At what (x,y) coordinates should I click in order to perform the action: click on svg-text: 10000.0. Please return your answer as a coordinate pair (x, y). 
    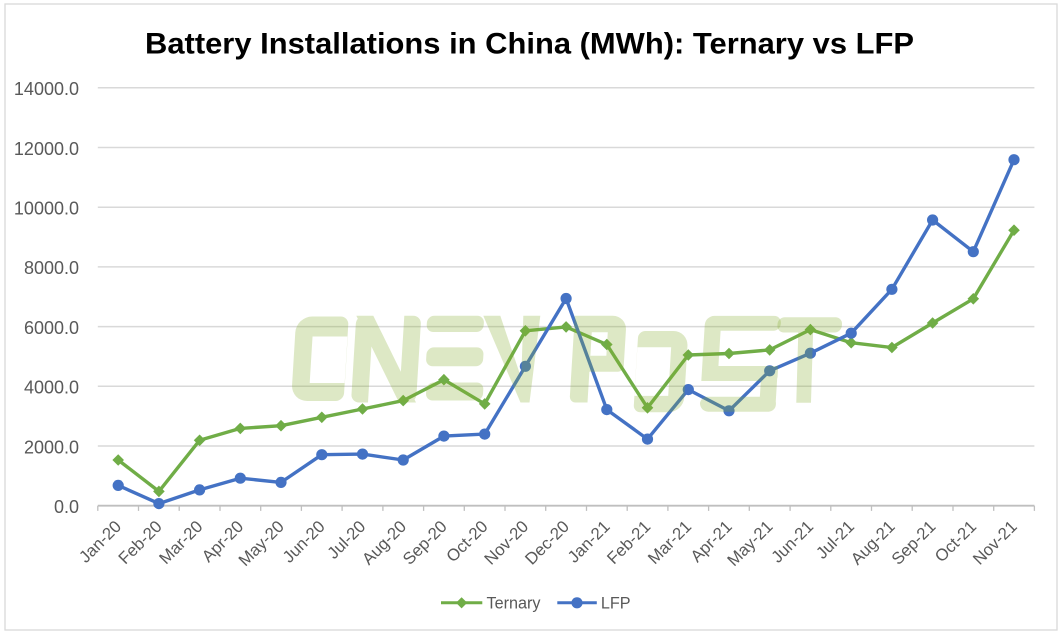
    Looking at the image, I should click on (46, 209).